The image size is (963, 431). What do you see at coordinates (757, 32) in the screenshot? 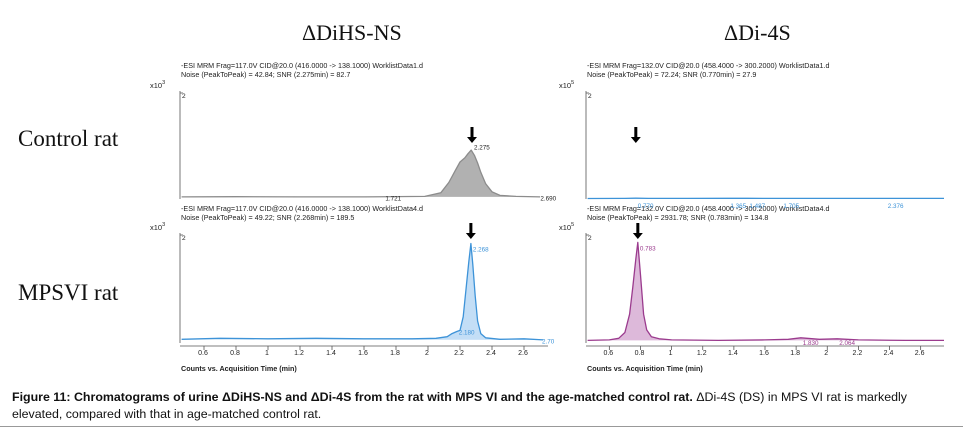
I see `column-title-di4s: ΔDi-4S` at bounding box center [757, 32].